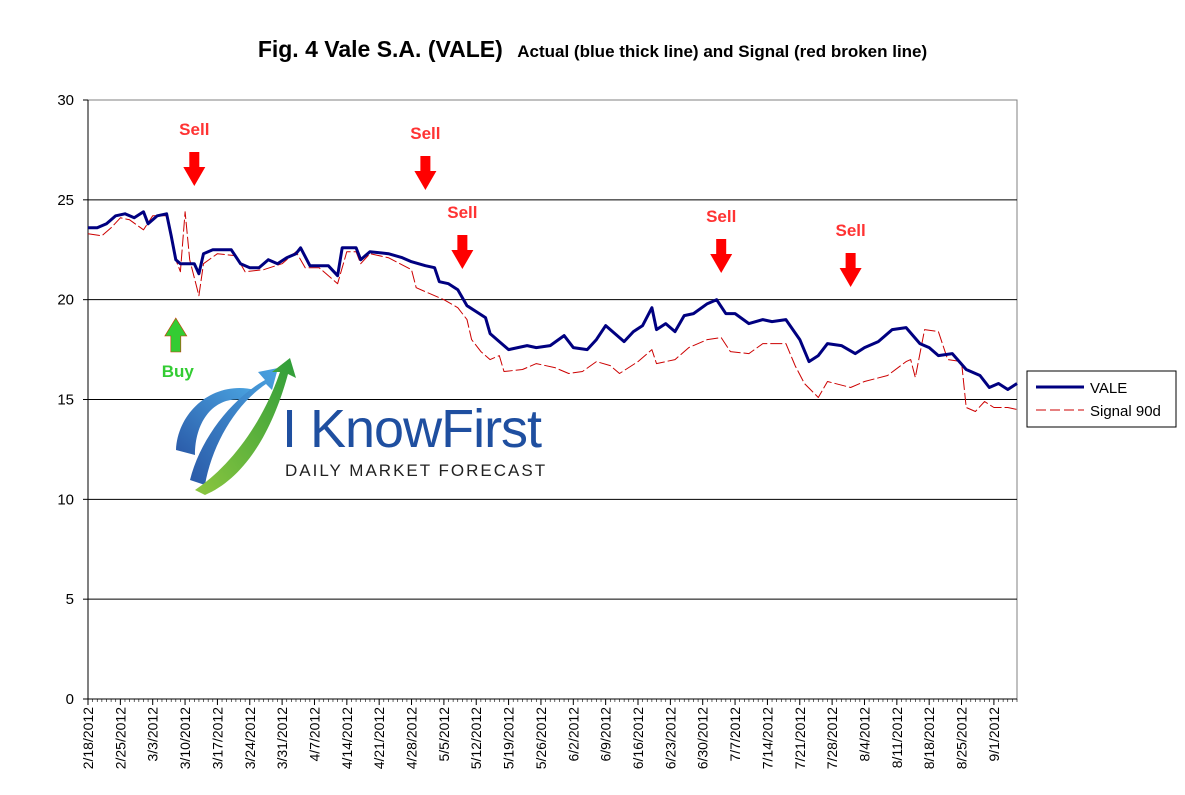  What do you see at coordinates (864, 734) in the screenshot?
I see `x-tick-label: 8/4/2012` at bounding box center [864, 734].